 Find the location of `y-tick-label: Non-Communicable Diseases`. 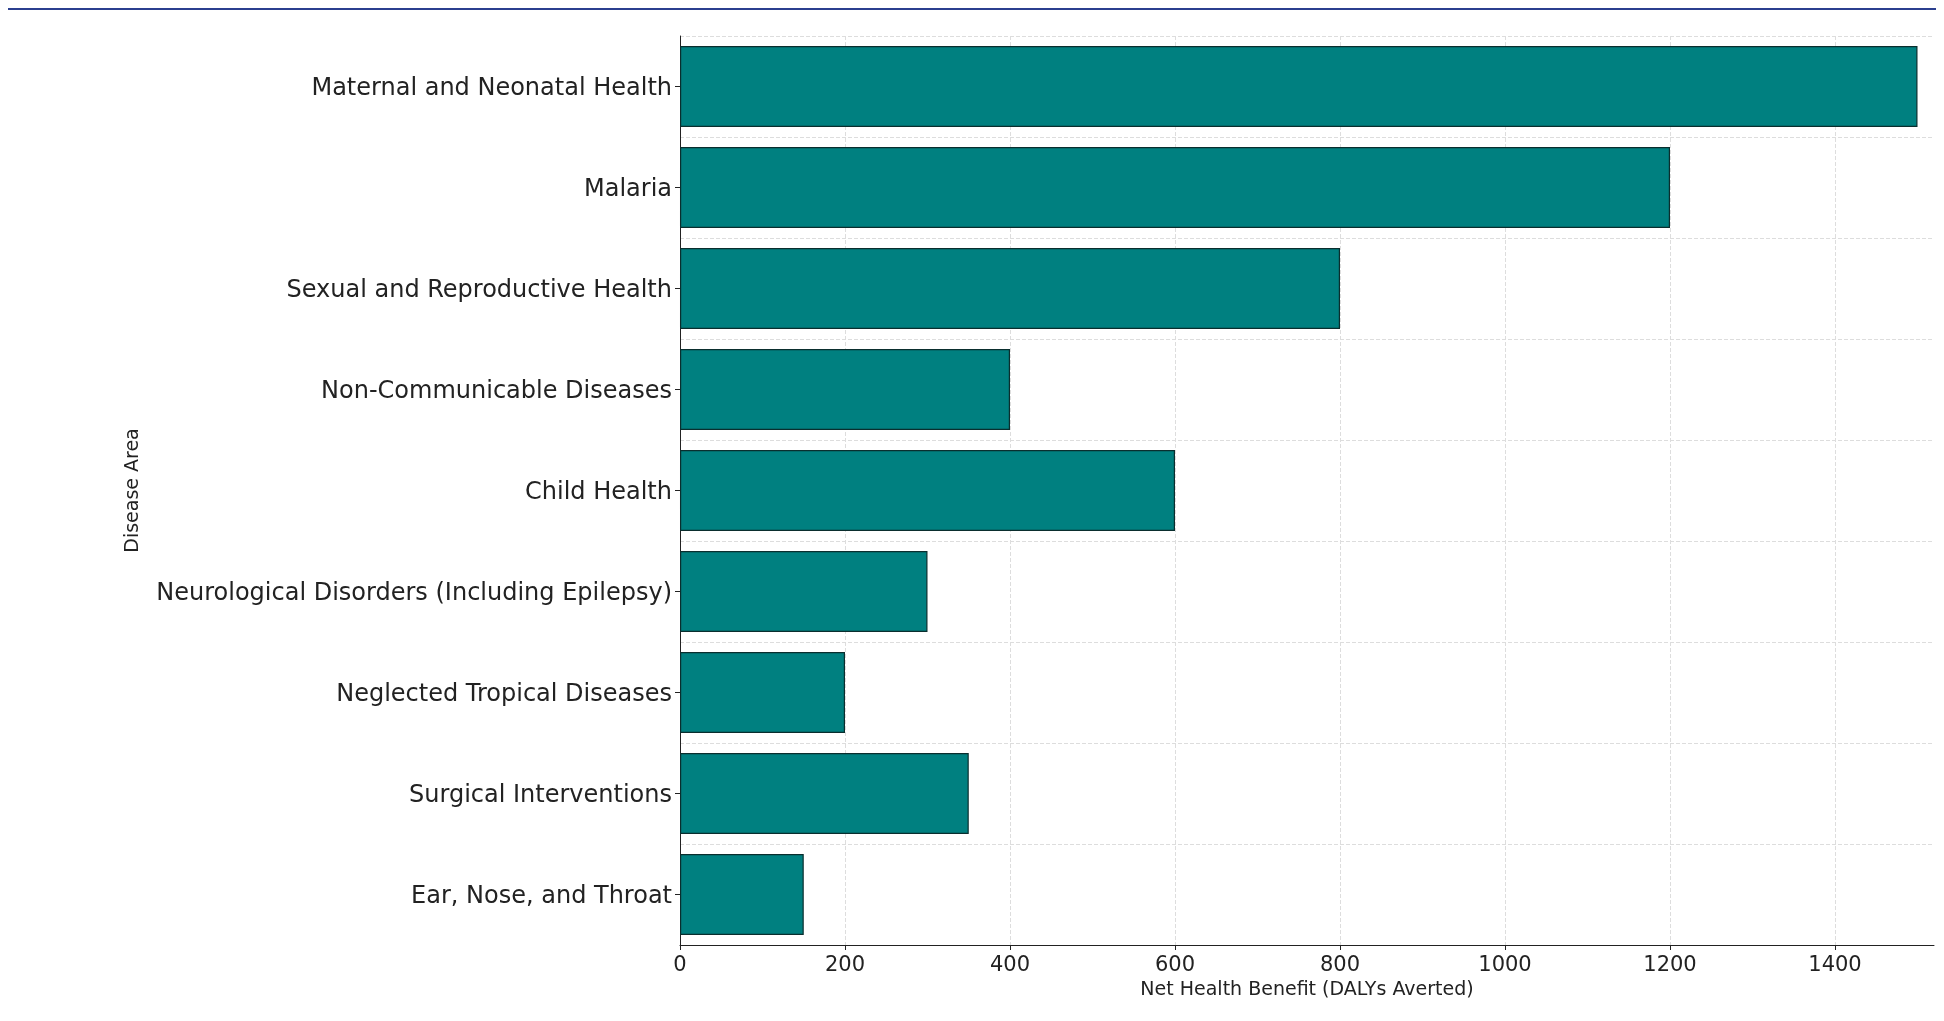

y-tick-label: Non-Communicable Diseases is located at coordinates (496, 389).